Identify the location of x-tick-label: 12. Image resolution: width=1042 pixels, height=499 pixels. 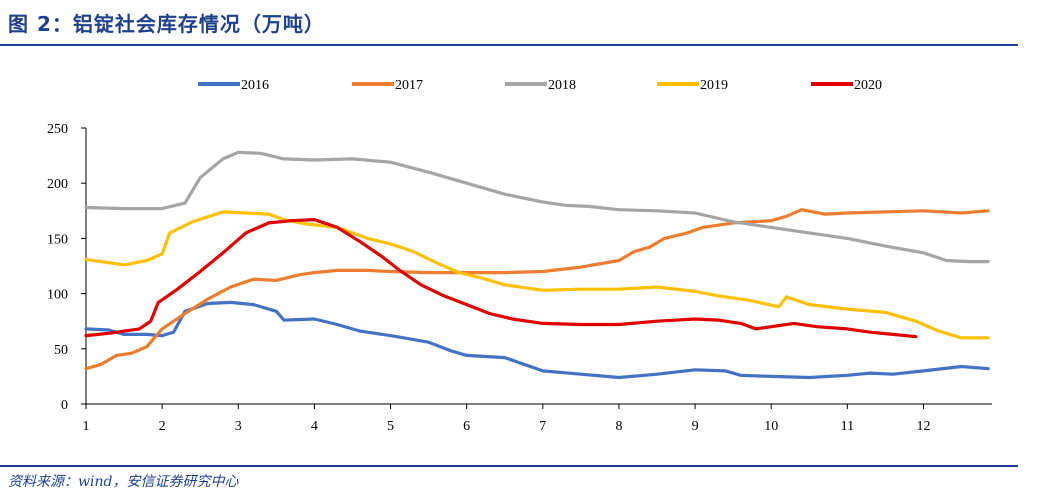
(923, 426).